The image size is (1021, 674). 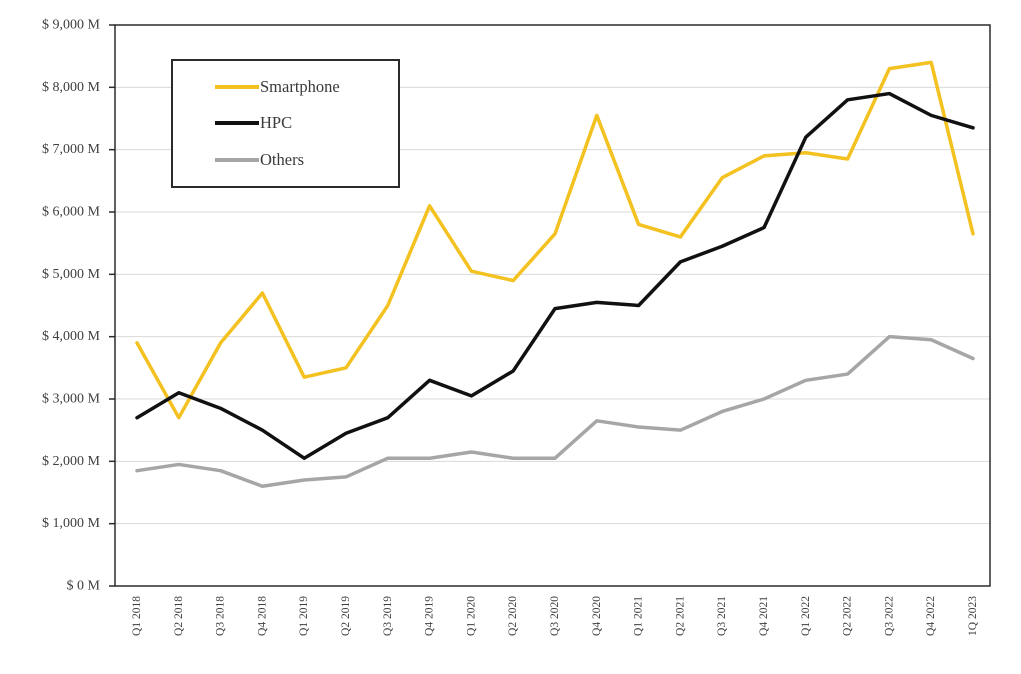 I want to click on y-tick-label: $ 7,000 M, so click(x=71, y=149).